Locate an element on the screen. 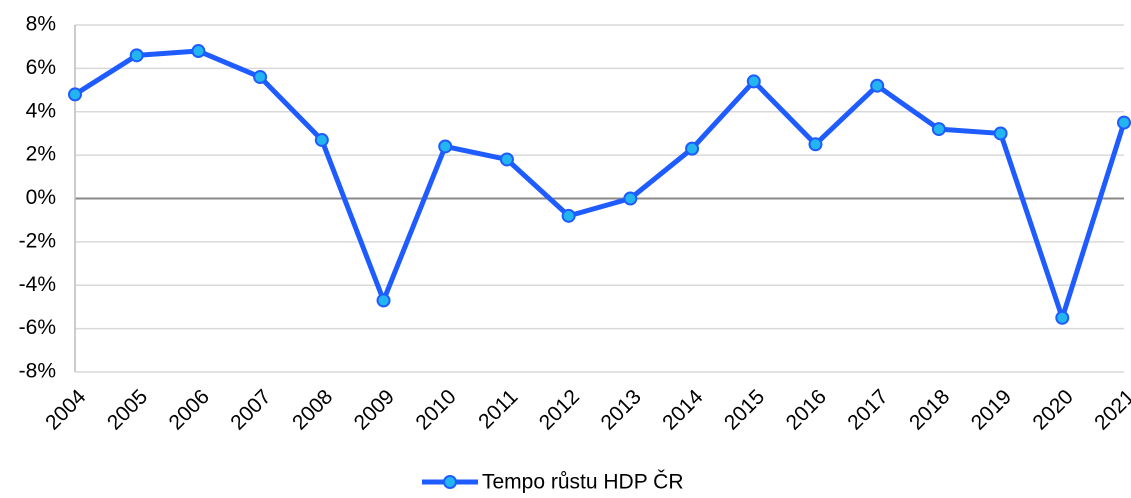  x-tick-label: 2017 is located at coordinates (867, 409).